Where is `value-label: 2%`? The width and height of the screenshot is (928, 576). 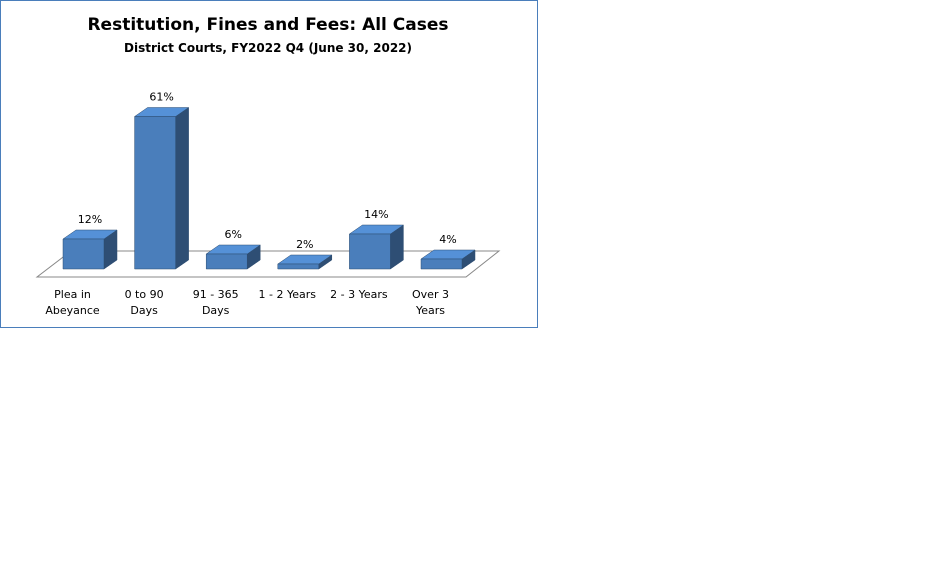 value-label: 2% is located at coordinates (304, 244).